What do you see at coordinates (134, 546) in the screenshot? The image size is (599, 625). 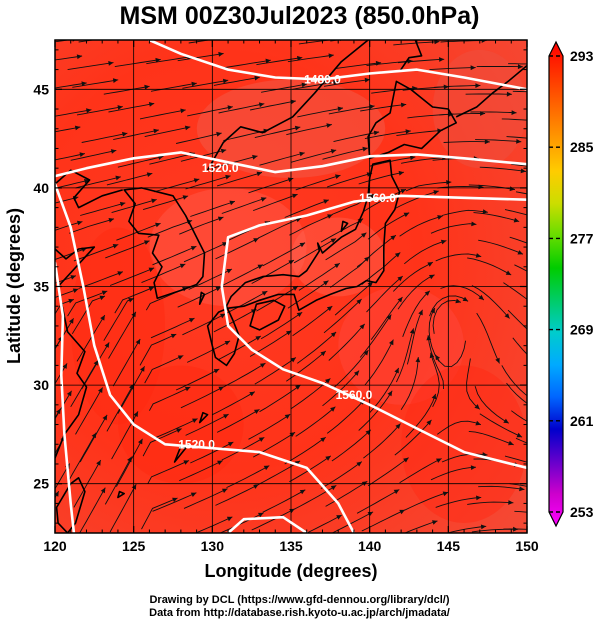 I see `x-tick-label: 125` at bounding box center [134, 546].